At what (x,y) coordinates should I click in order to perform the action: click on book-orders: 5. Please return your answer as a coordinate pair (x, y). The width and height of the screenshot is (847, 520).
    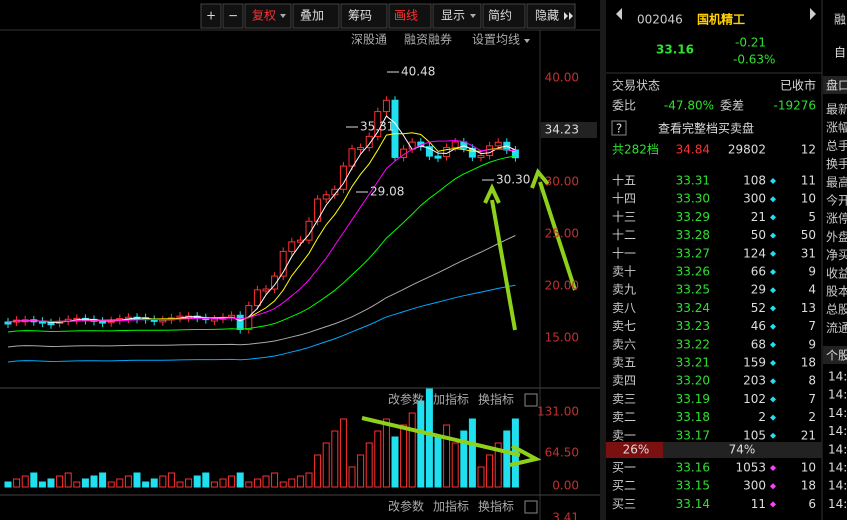
    Looking at the image, I should click on (812, 217).